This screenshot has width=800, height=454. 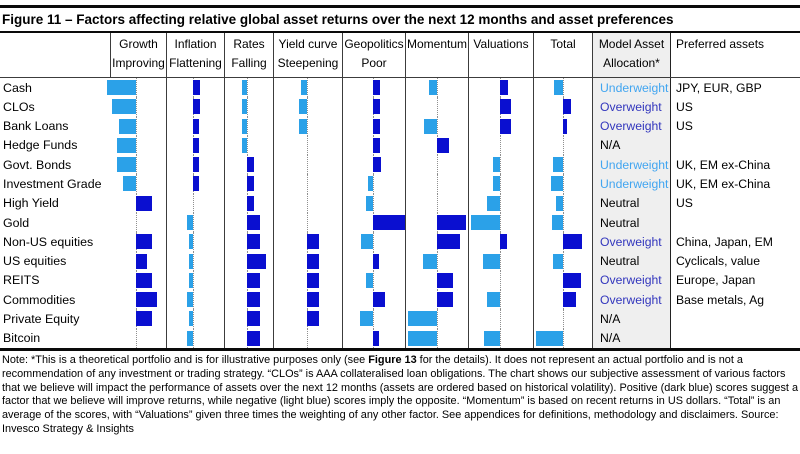 I want to click on asset-label: Cash, so click(x=17, y=87).